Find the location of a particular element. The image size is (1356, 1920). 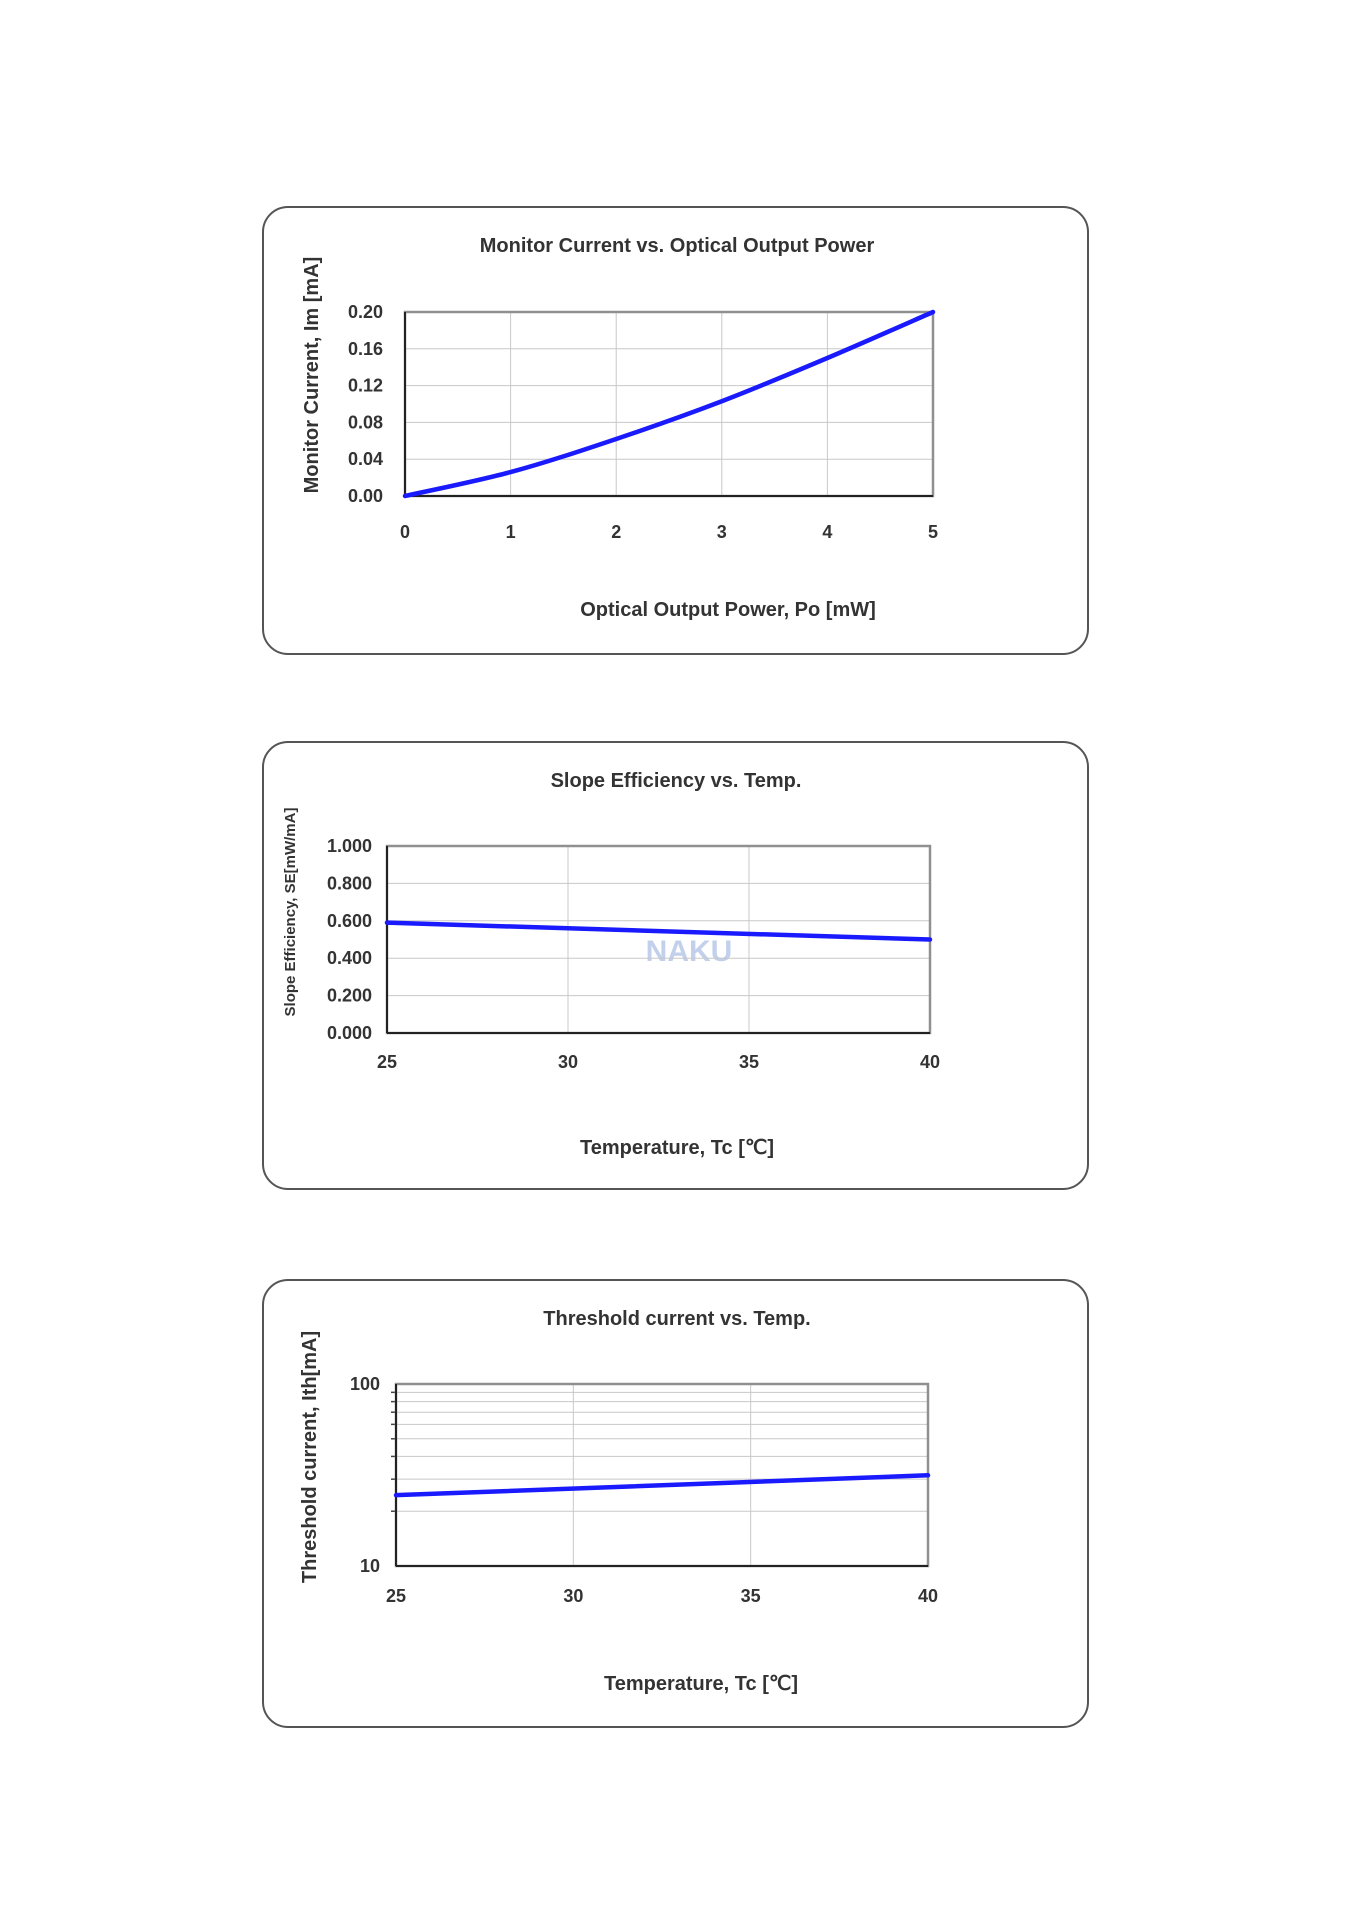

chart-title: Slope Efficiency vs. Temp. is located at coordinates (676, 781).